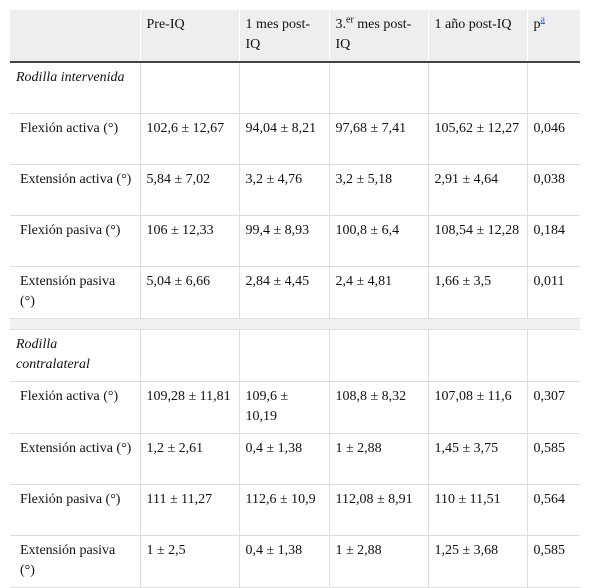 This screenshot has height=588, width=590. I want to click on header-cell: Pre-IQ, so click(189, 36).